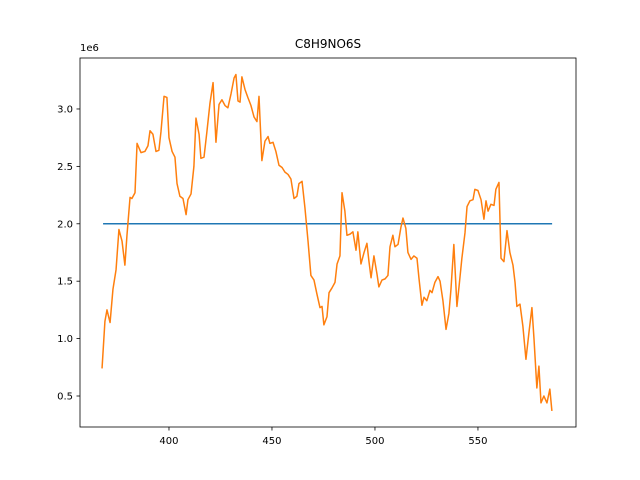 The width and height of the screenshot is (640, 480). Describe the element at coordinates (65, 282) in the screenshot. I see `y-tick-label: 1.5` at that location.